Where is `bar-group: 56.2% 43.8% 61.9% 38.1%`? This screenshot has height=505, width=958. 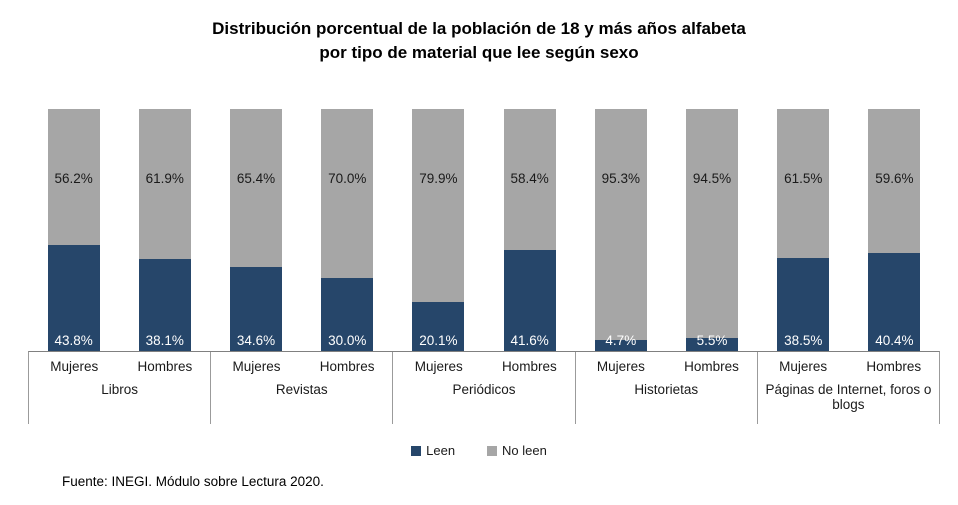
bar-group: 56.2% 43.8% 61.9% 38.1% is located at coordinates (119, 230).